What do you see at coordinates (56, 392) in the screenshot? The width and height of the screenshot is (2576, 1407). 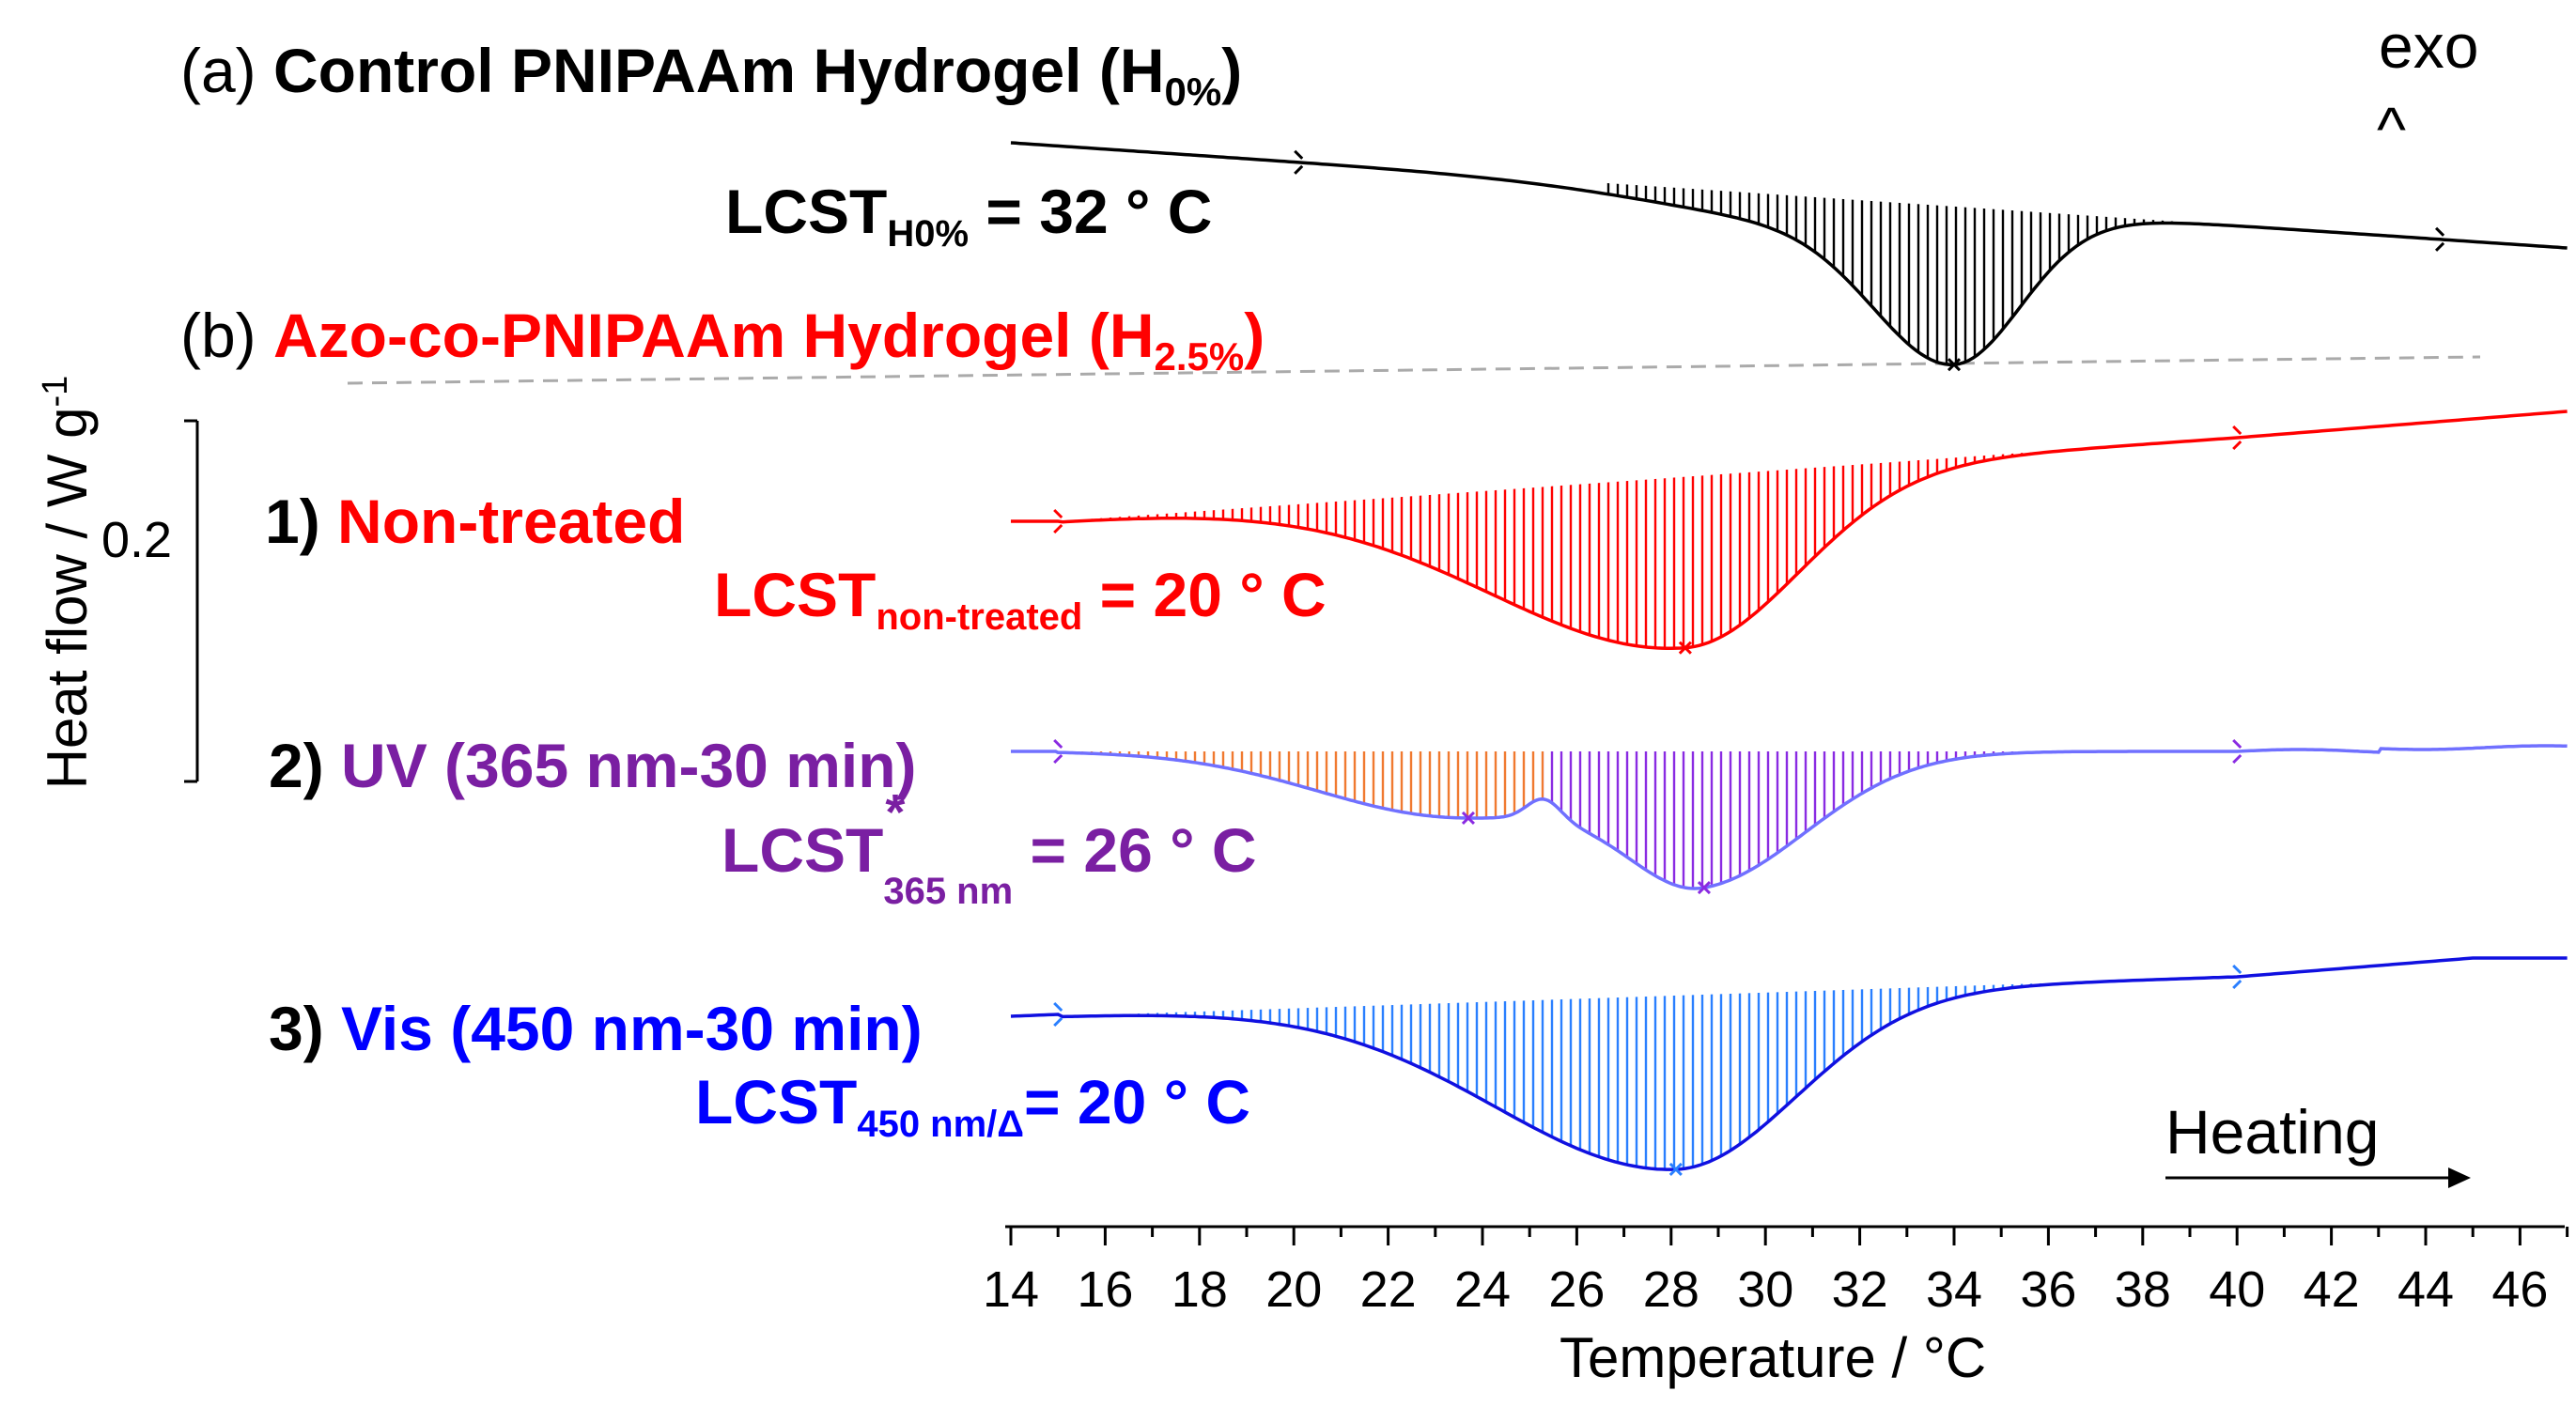 I see `y-axis-label-sup: -1` at bounding box center [56, 392].